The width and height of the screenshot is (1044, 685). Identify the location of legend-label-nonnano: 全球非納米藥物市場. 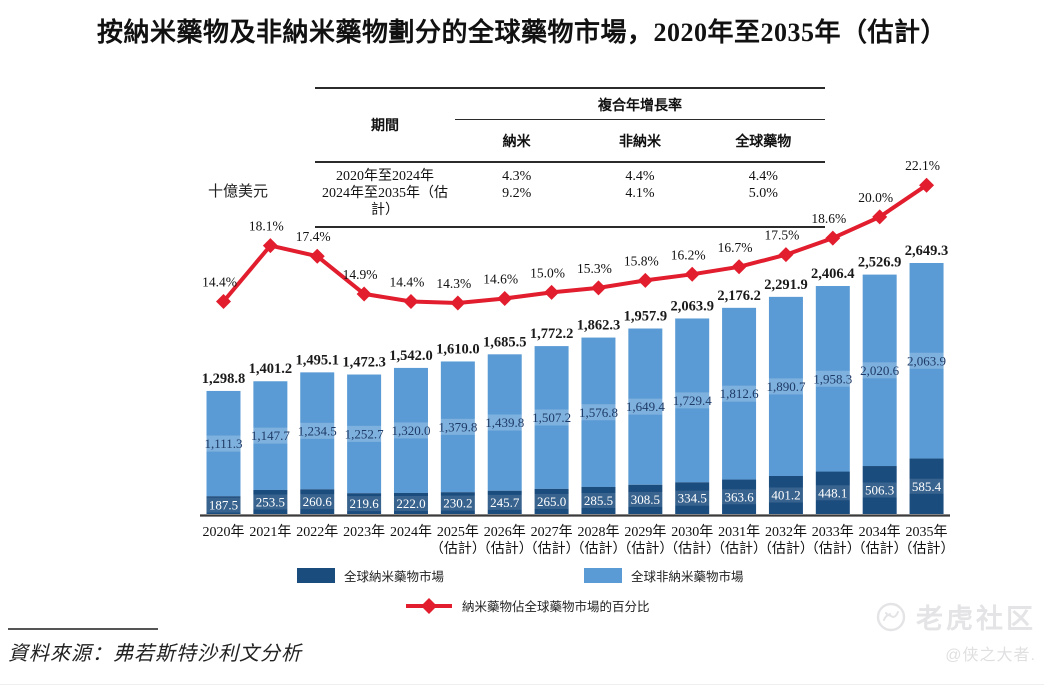
(687, 577).